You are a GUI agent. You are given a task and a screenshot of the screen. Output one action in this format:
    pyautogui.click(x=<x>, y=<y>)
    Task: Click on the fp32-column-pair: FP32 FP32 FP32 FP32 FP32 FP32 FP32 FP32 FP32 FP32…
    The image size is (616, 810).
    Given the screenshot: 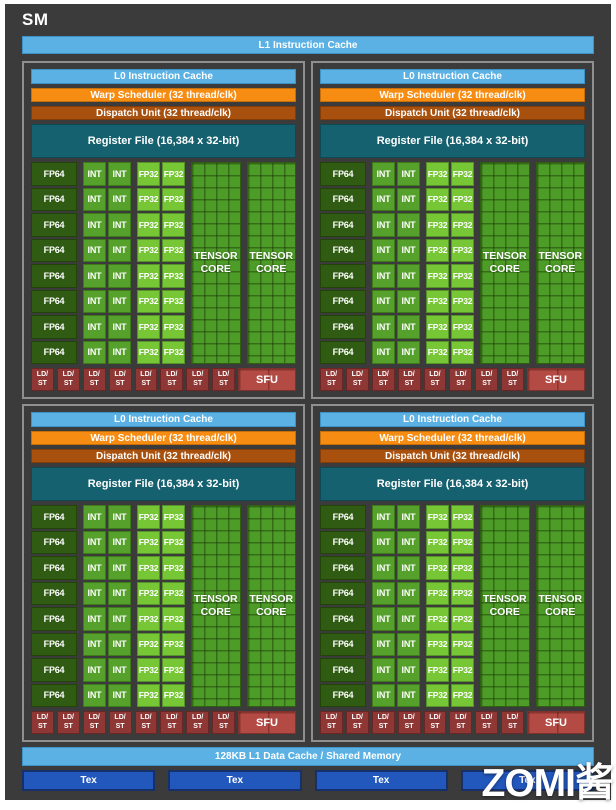 What is the action you would take?
    pyautogui.click(x=161, y=606)
    